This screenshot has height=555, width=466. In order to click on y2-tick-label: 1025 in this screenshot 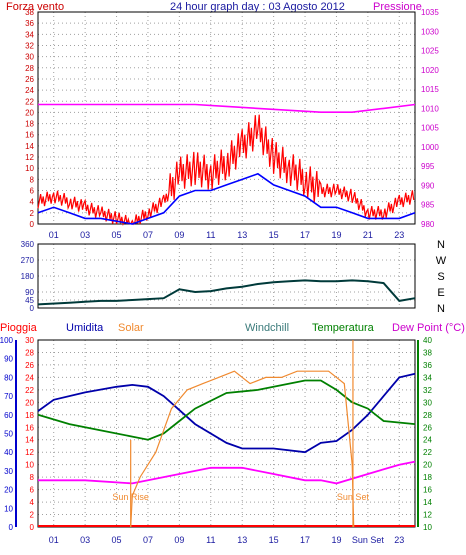, I will do `click(430, 51)`.